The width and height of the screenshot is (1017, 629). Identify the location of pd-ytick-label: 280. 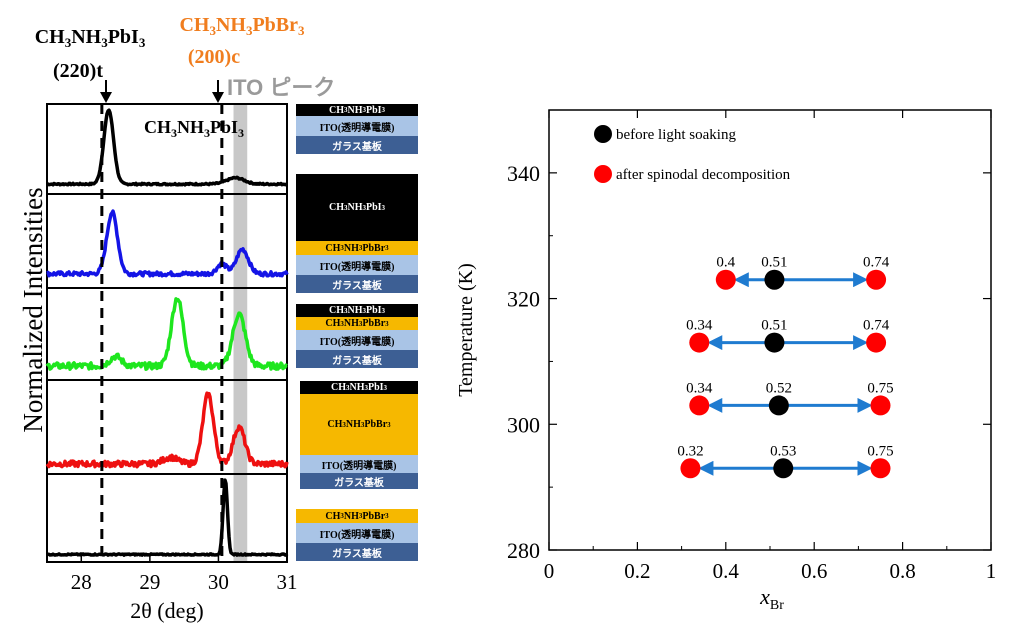
(523, 550).